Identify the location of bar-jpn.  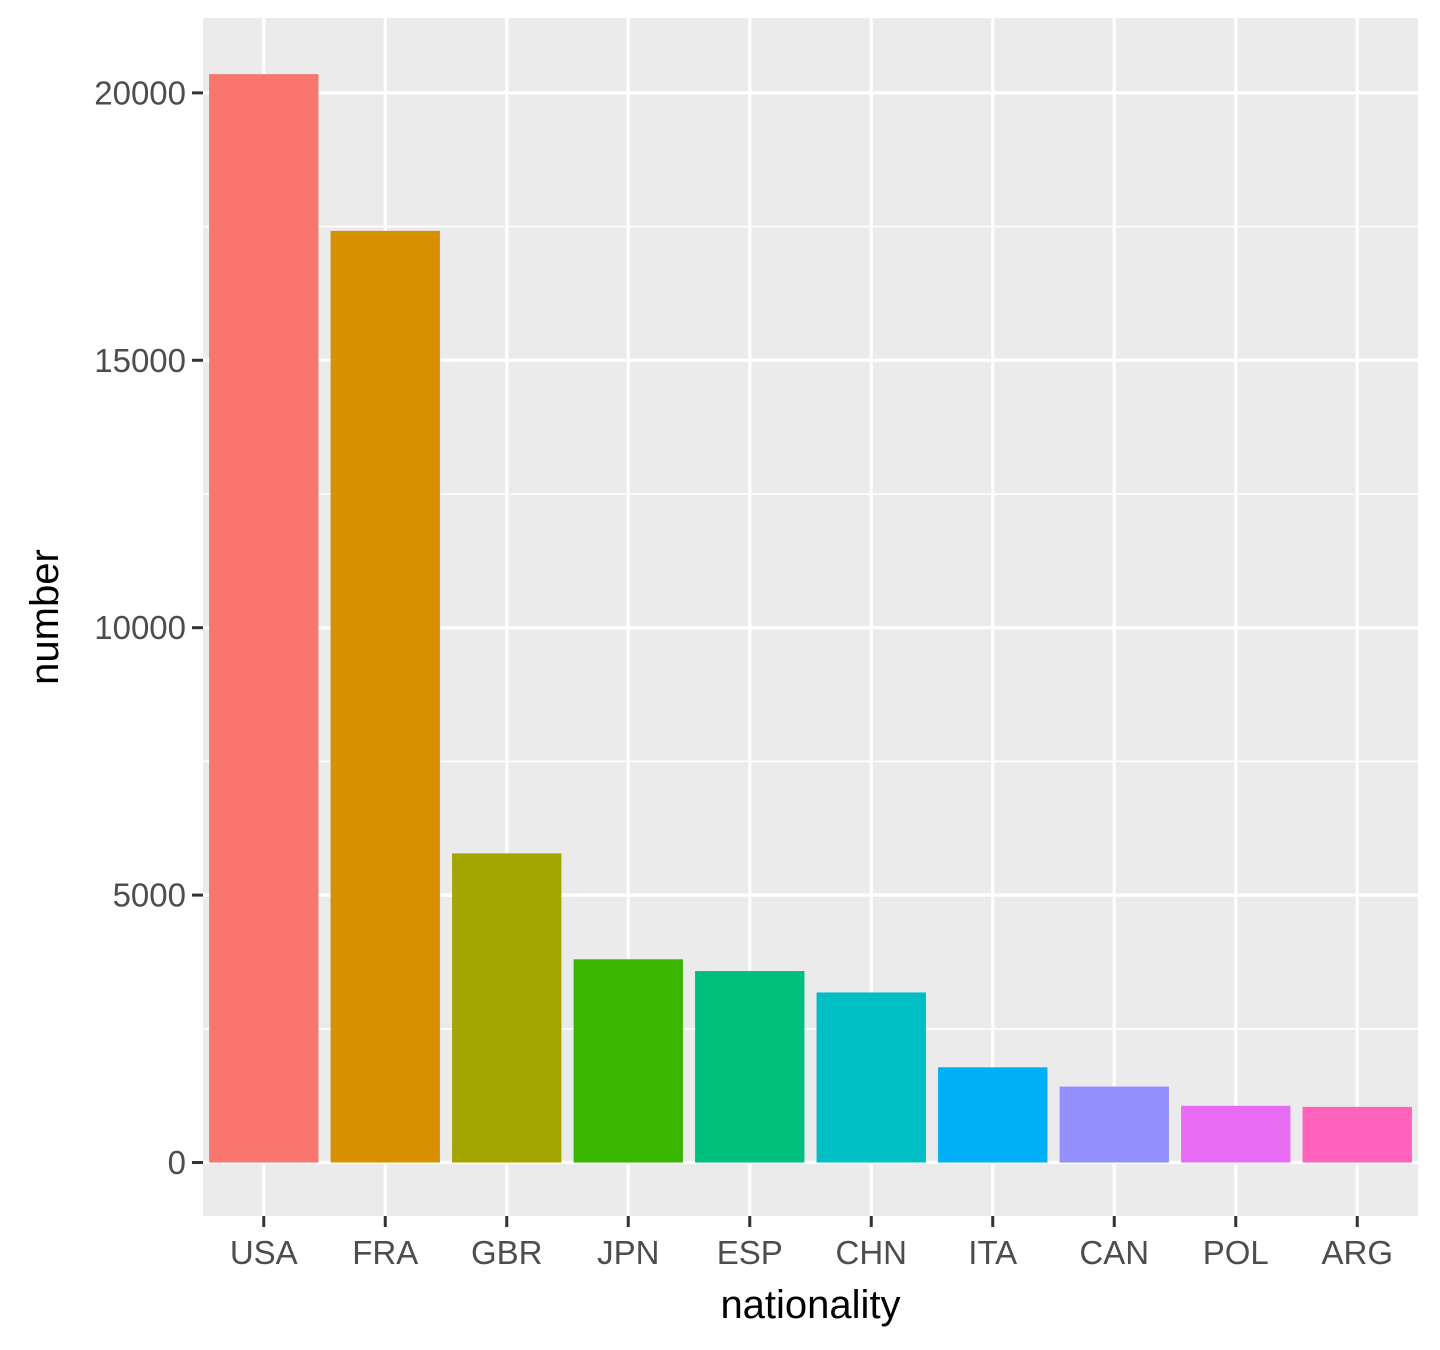
(628, 1061).